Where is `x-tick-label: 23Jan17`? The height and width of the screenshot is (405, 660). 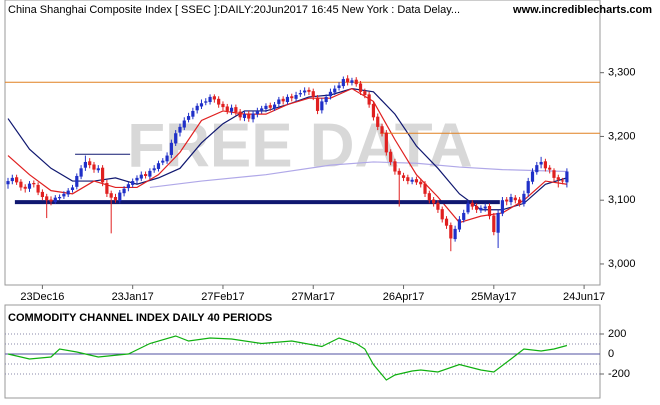
x-tick-label: 23Jan17 is located at coordinates (133, 297).